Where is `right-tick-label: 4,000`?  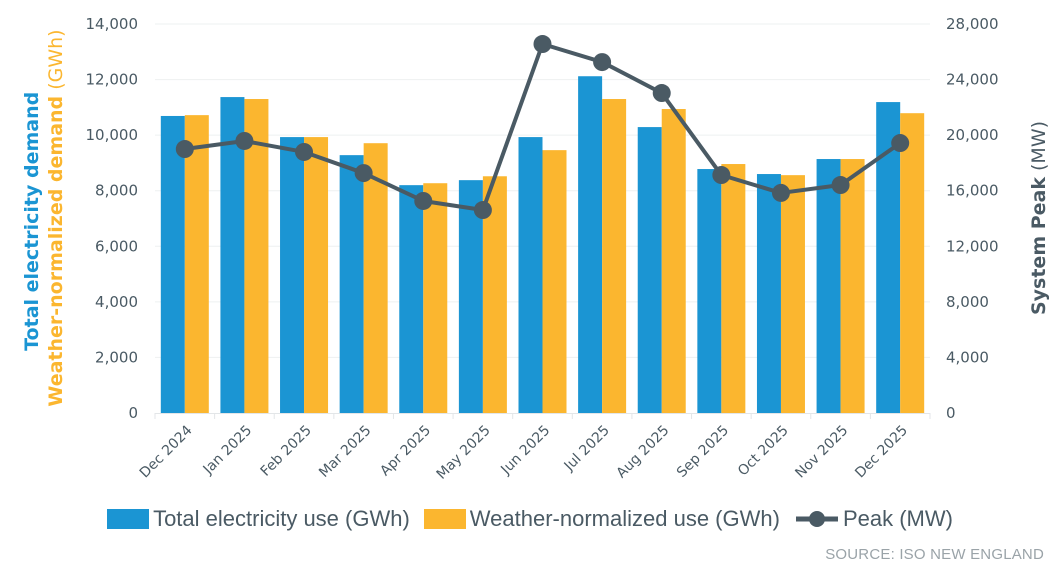
right-tick-label: 4,000 is located at coordinates (967, 357).